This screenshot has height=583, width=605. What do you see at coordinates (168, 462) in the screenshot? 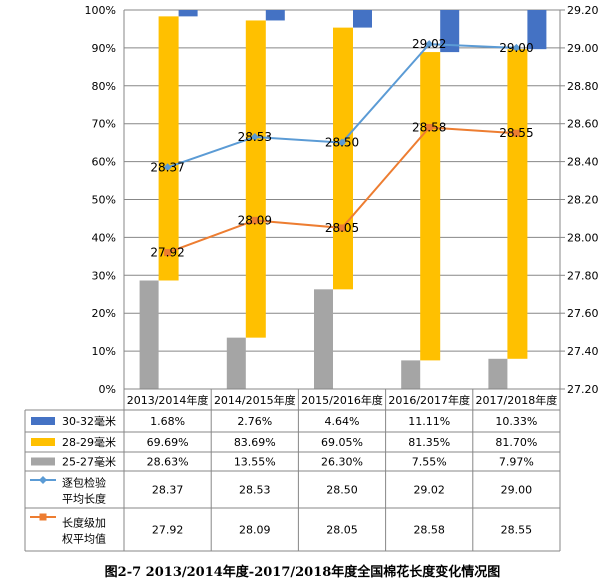
I see `table-cell: 28.63%` at bounding box center [168, 462].